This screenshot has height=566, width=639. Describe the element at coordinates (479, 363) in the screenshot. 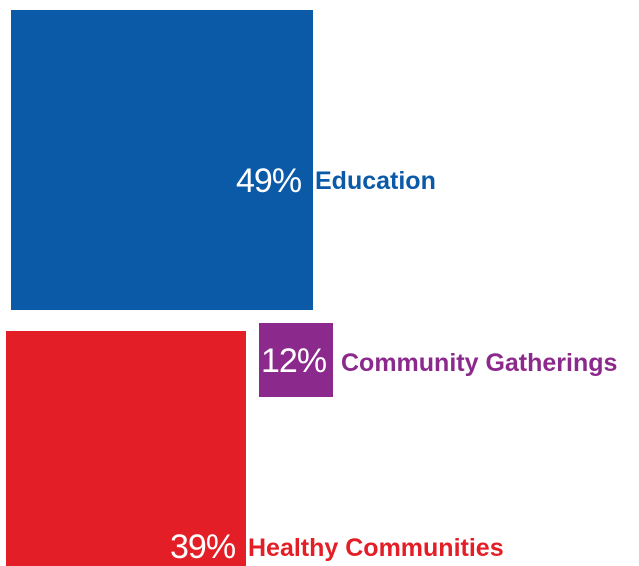

I see `community-gatherings-category-label: Community Gatherings` at that location.